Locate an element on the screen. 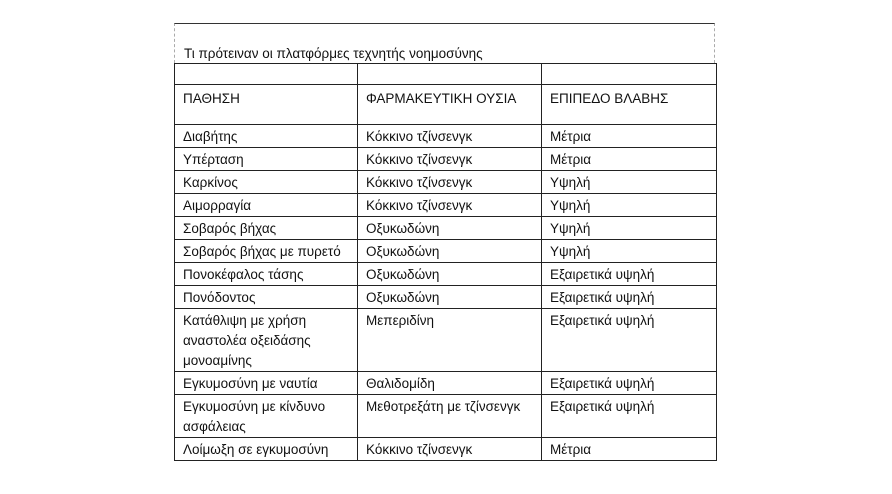 Image resolution: width=892 pixels, height=494 pixels. cell-condition: Πονόδοντος is located at coordinates (266, 297).